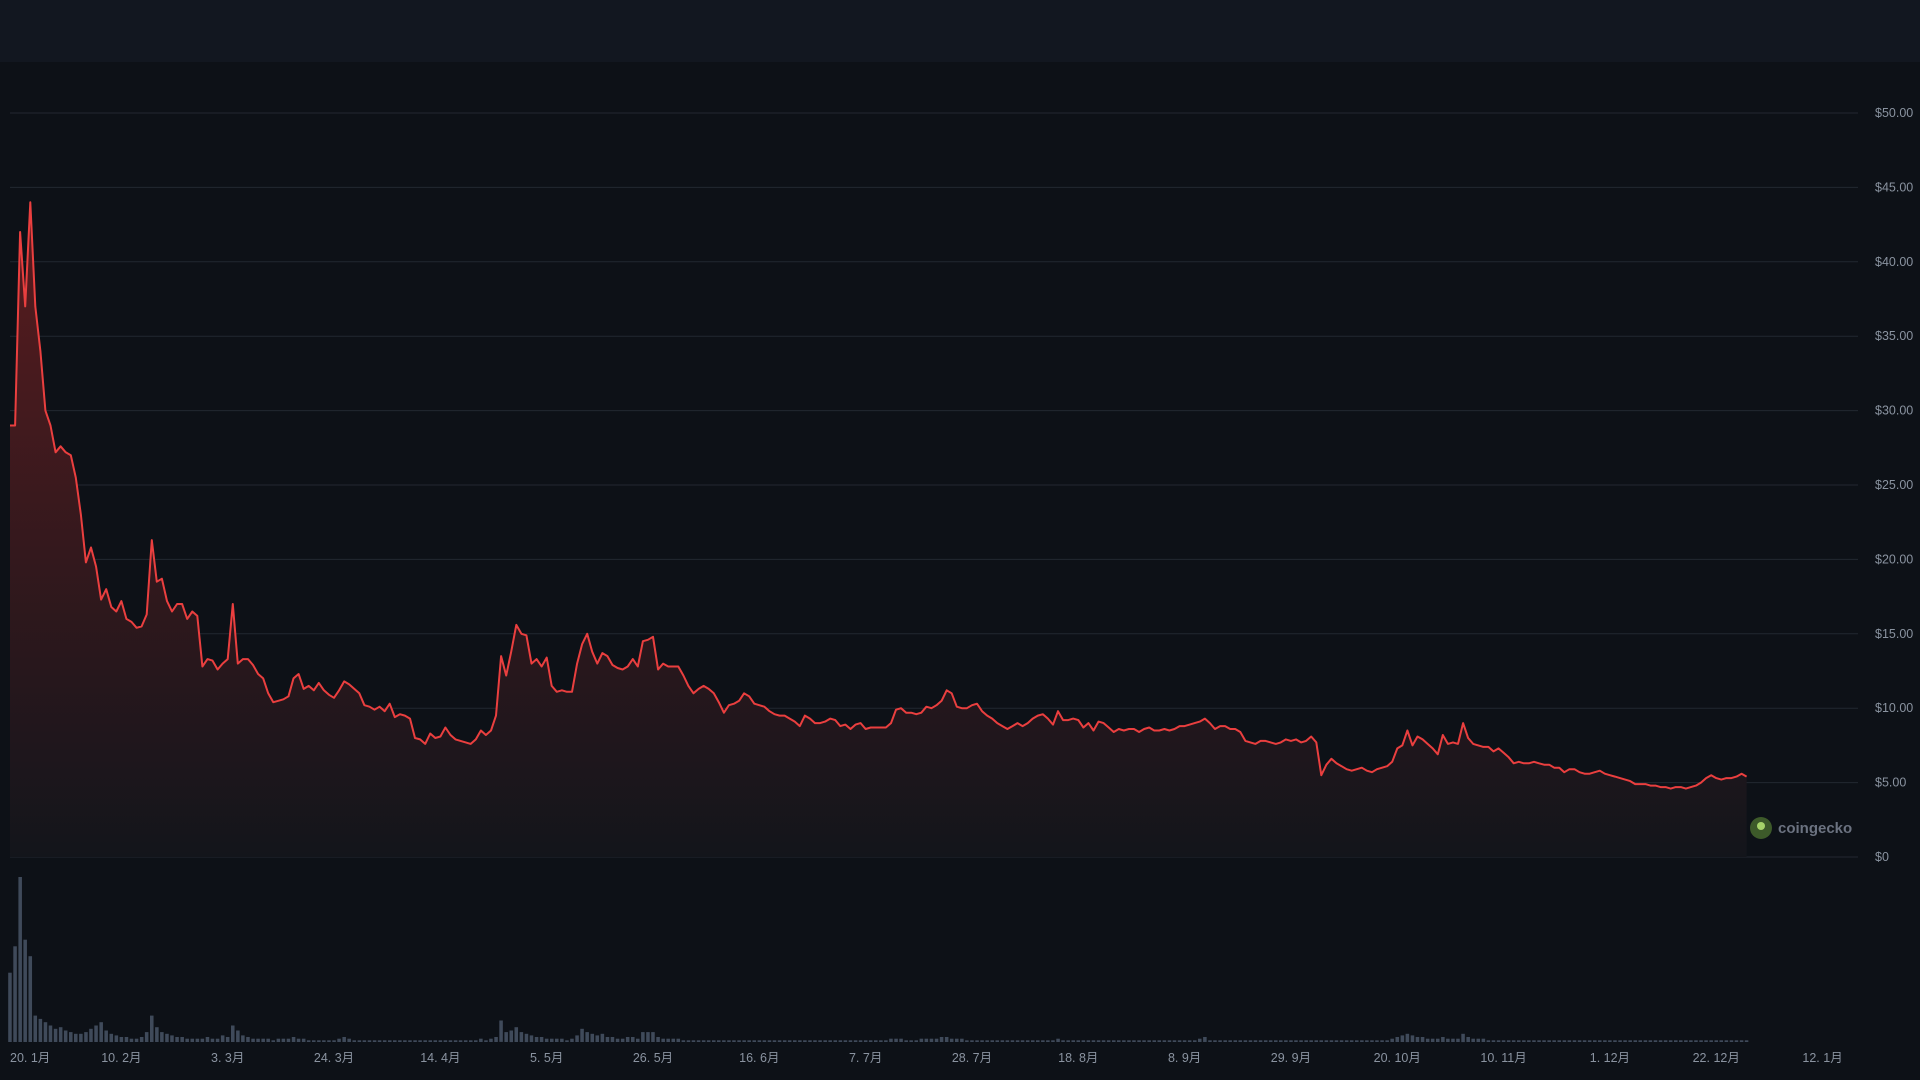  What do you see at coordinates (440, 1058) in the screenshot?
I see `x-tick-label: 14. 4月` at bounding box center [440, 1058].